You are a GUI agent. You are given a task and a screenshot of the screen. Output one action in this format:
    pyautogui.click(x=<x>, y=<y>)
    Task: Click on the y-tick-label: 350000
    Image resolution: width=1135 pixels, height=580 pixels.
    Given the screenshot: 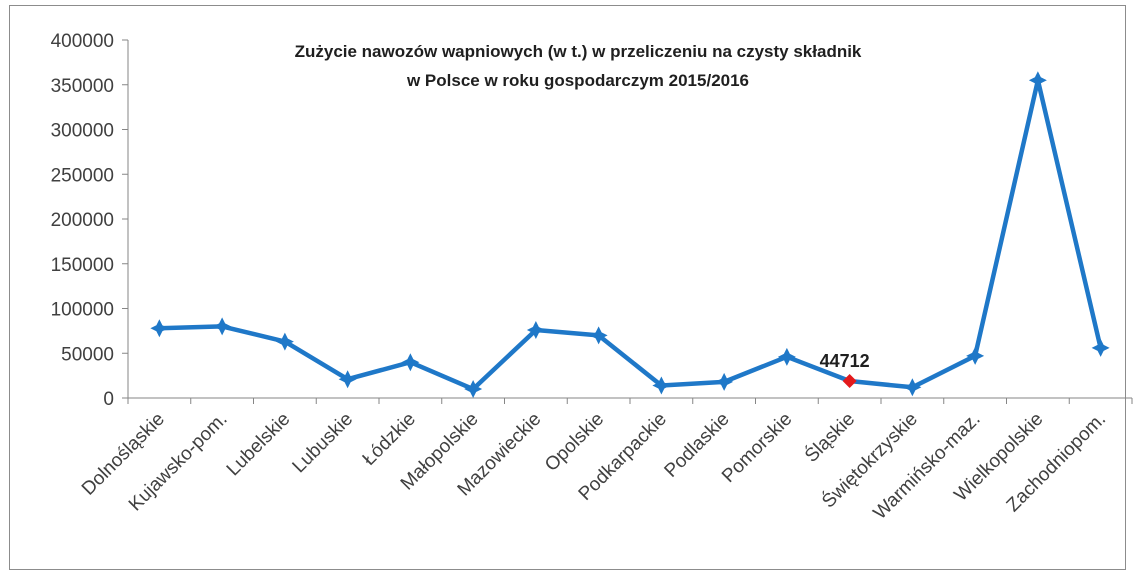 What is the action you would take?
    pyautogui.click(x=82, y=86)
    